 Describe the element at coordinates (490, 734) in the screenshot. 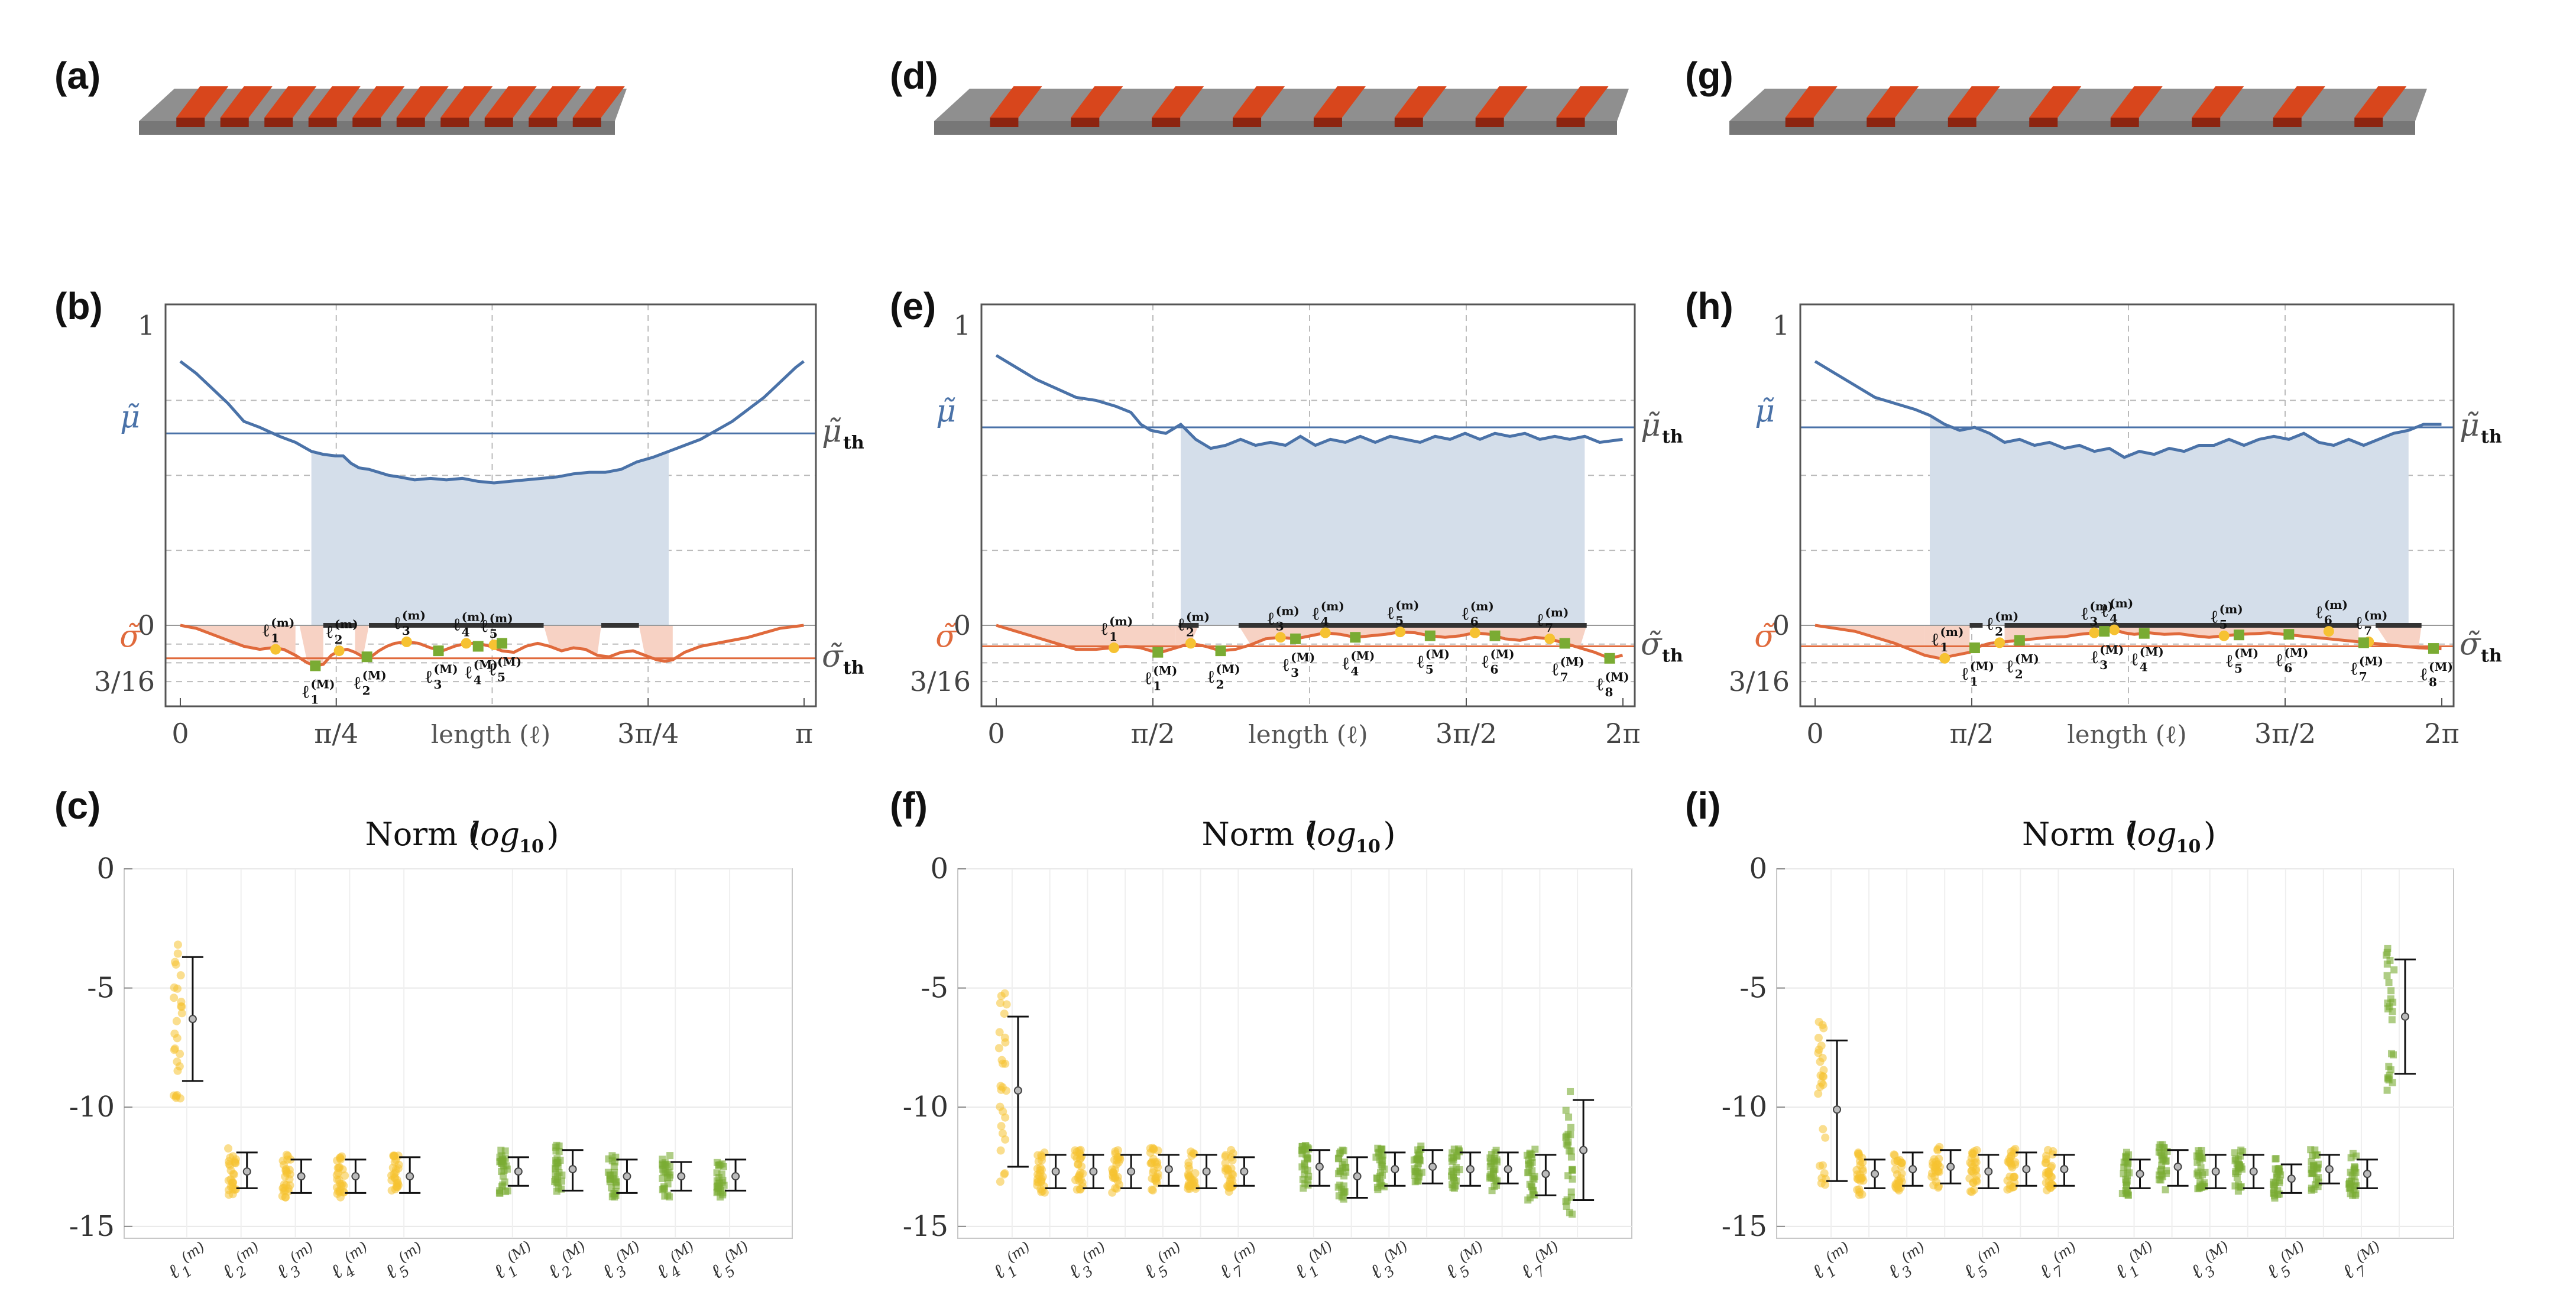

I see `x-axis-label: length (ℓ)` at that location.